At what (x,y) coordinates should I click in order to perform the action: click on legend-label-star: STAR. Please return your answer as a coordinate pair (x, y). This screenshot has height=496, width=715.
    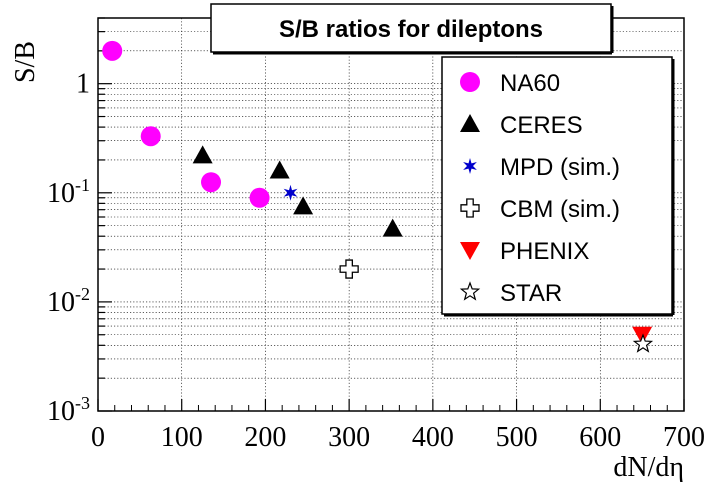
    Looking at the image, I should click on (531, 293).